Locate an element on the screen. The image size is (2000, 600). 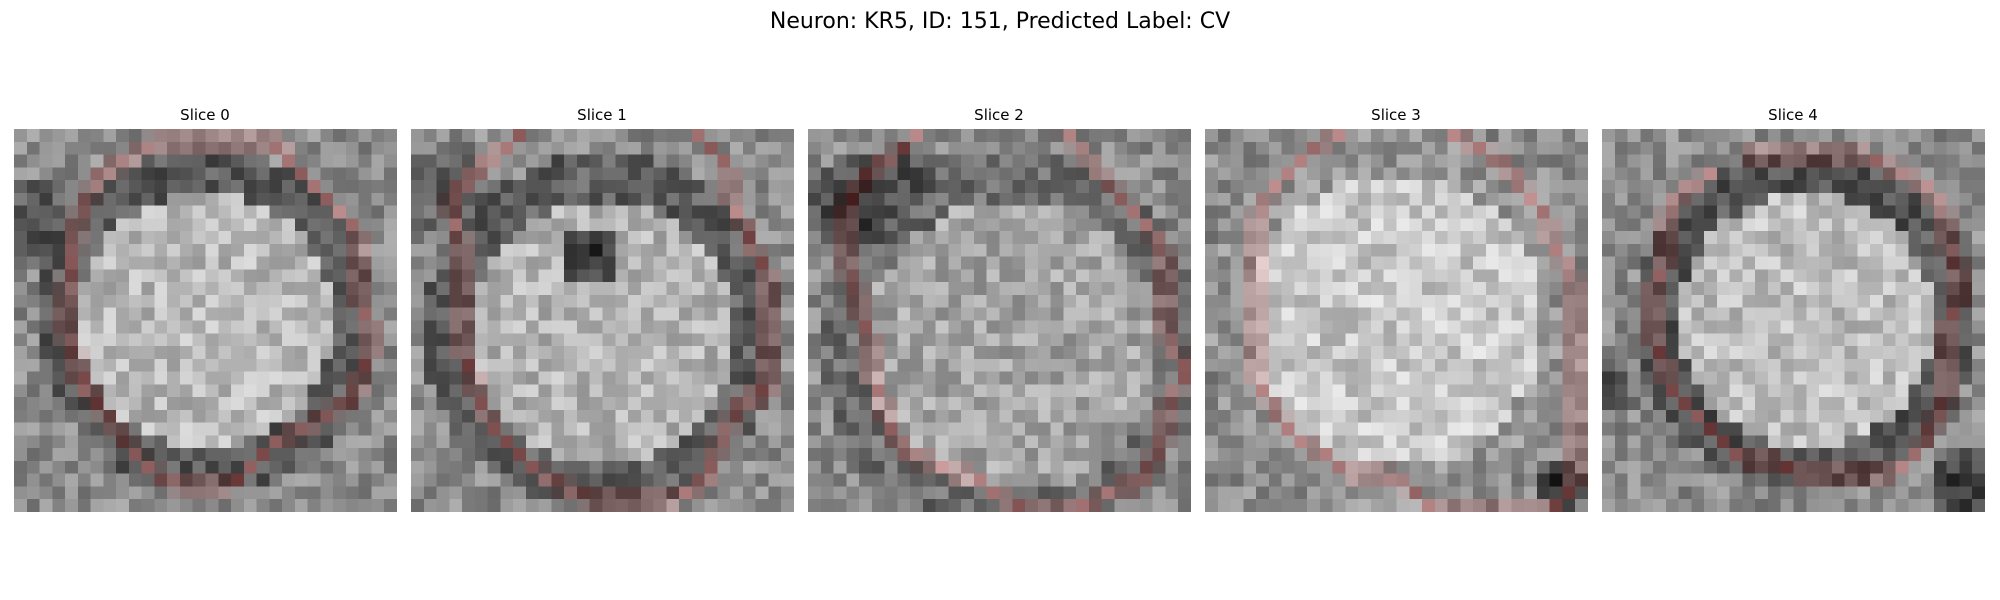
slice-panel-3: Slice 3 is located at coordinates (1396, 308).